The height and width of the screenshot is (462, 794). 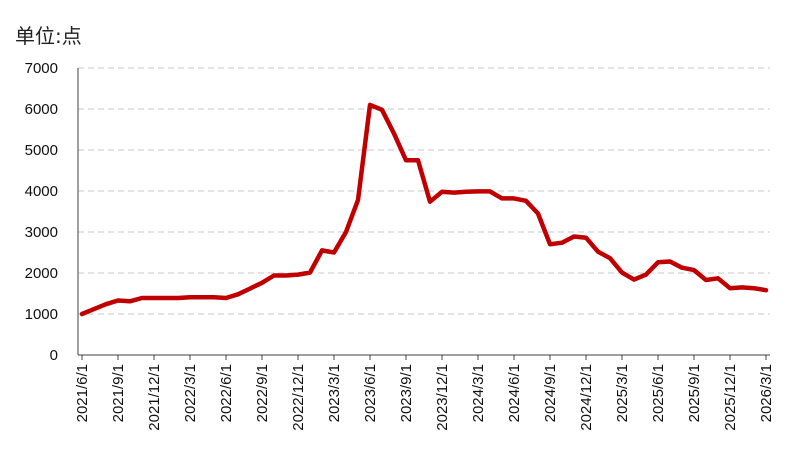 I want to click on x-tick-label: 2021/6/1, so click(x=82, y=393).